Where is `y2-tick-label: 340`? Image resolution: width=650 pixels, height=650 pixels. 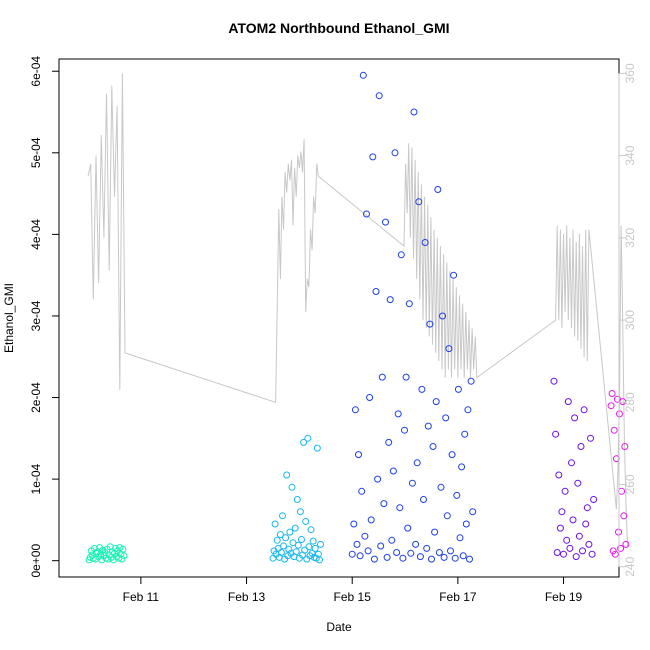
y2-tick-label: 340 is located at coordinates (630, 155).